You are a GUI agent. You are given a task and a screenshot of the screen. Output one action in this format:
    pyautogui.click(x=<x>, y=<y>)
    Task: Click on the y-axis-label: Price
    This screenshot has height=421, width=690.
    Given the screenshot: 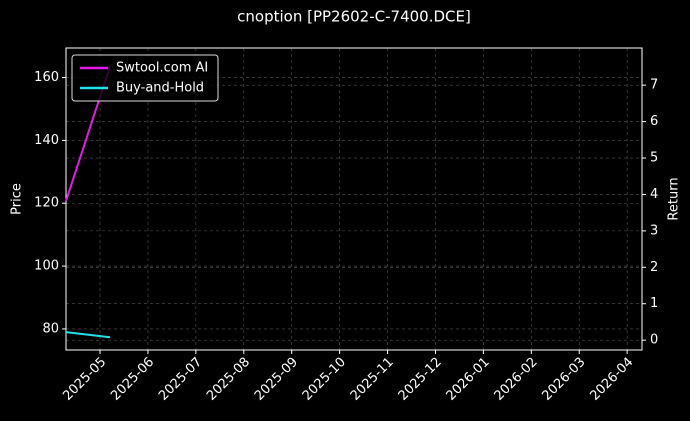 What is the action you would take?
    pyautogui.click(x=17, y=199)
    